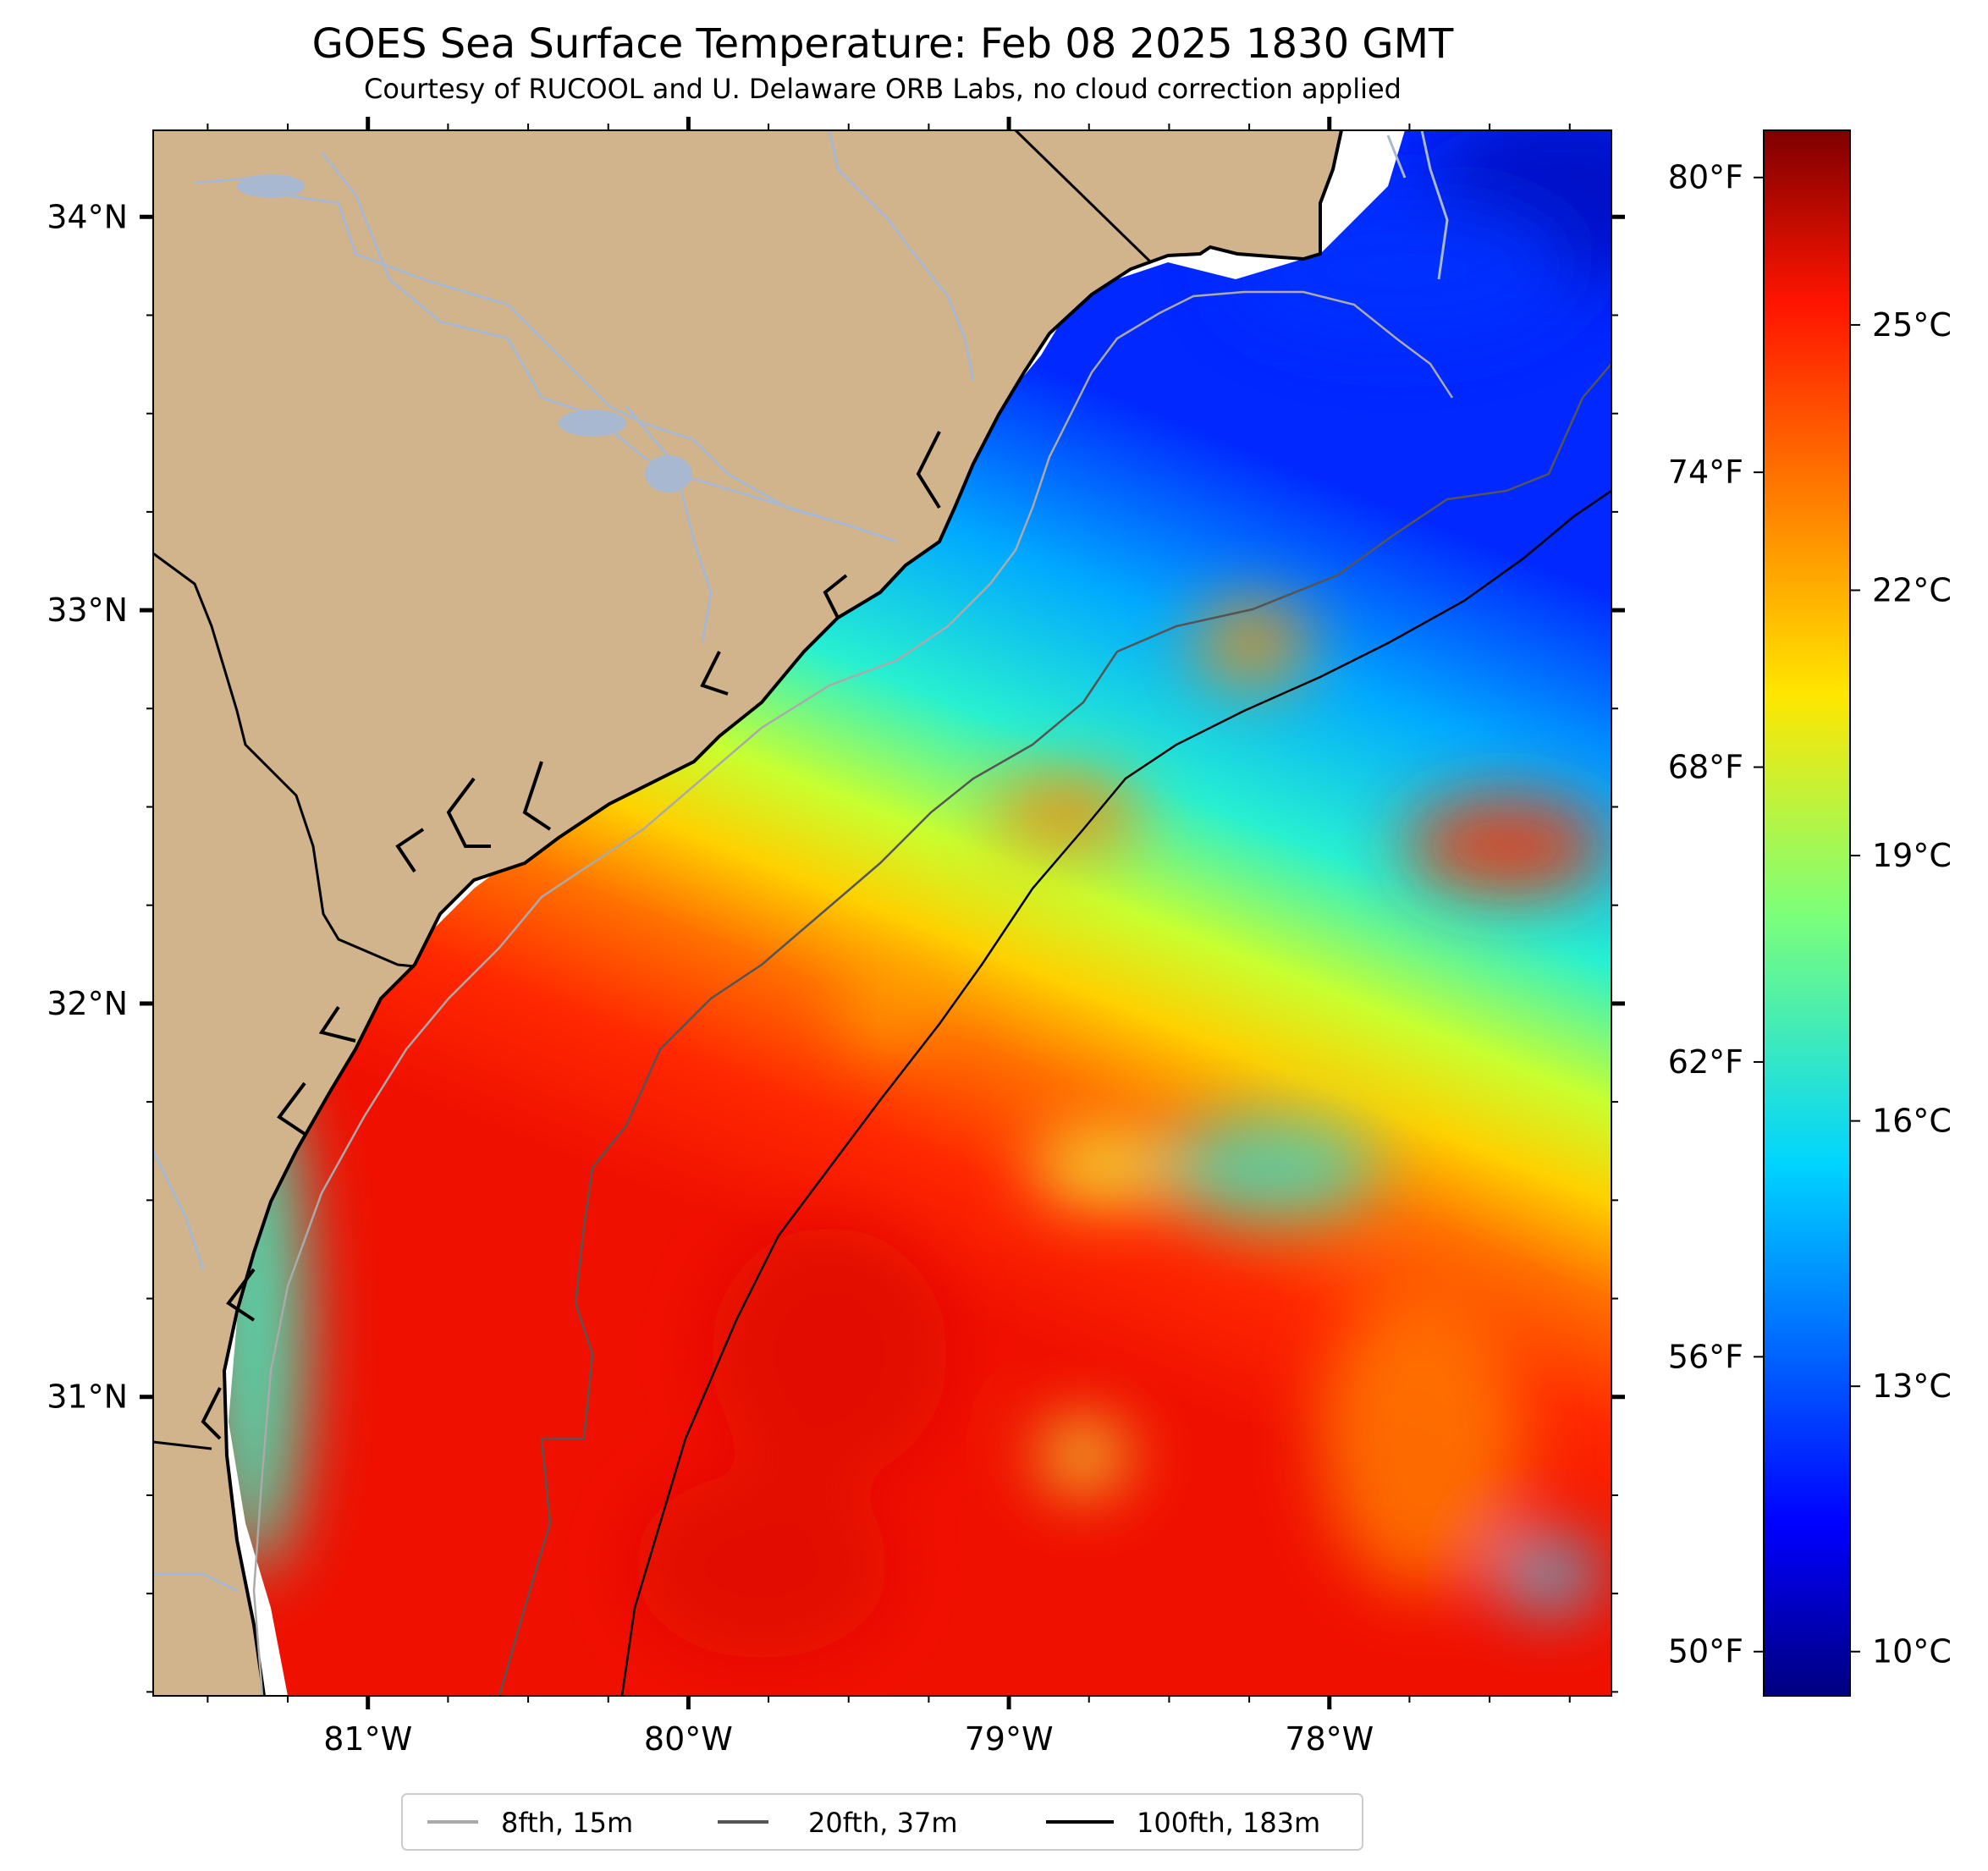 This screenshot has height=1871, width=1988. What do you see at coordinates (1009, 1739) in the screenshot?
I see `lon-tick-label: 79°W` at bounding box center [1009, 1739].